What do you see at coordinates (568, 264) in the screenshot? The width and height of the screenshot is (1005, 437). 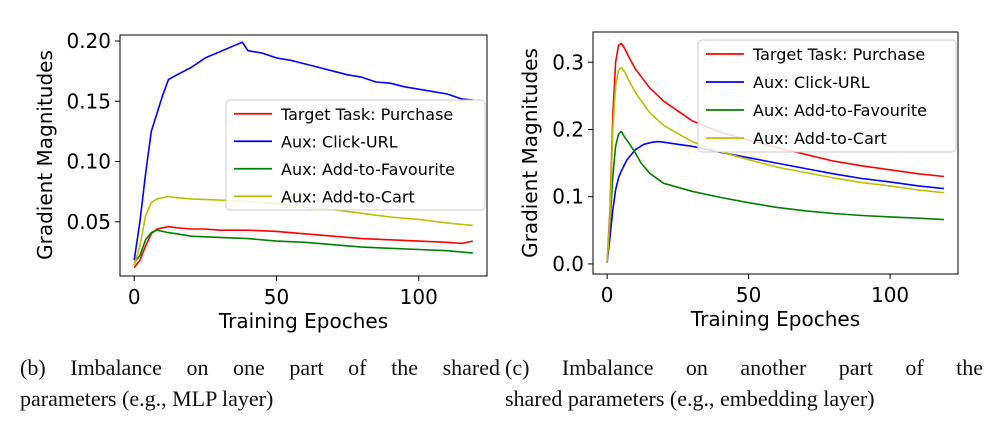 I see `y-tick-label: 0.0` at bounding box center [568, 264].